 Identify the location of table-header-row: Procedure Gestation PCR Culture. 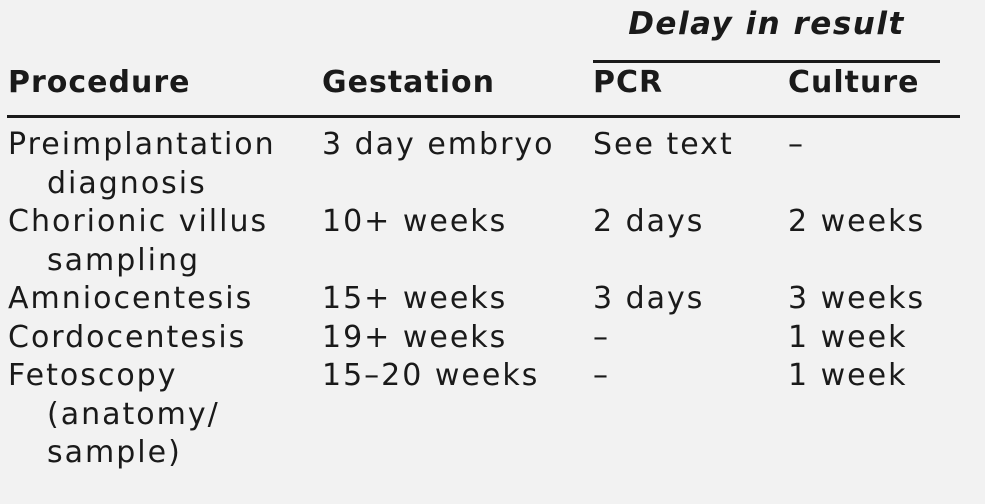
(492, 83).